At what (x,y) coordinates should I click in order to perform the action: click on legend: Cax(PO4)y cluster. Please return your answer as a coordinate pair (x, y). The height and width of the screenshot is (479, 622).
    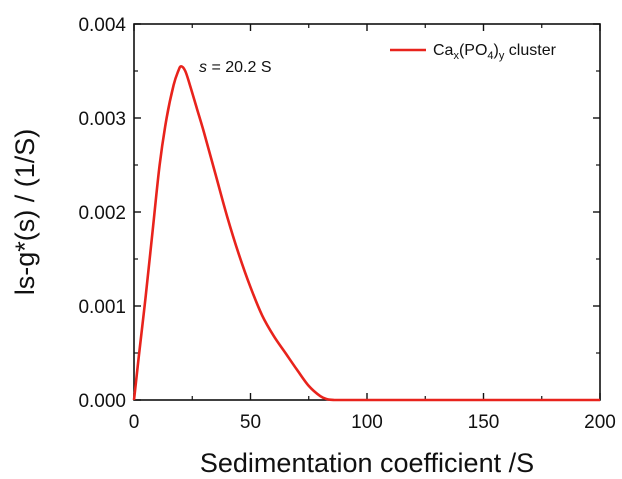
    Looking at the image, I should click on (473, 52).